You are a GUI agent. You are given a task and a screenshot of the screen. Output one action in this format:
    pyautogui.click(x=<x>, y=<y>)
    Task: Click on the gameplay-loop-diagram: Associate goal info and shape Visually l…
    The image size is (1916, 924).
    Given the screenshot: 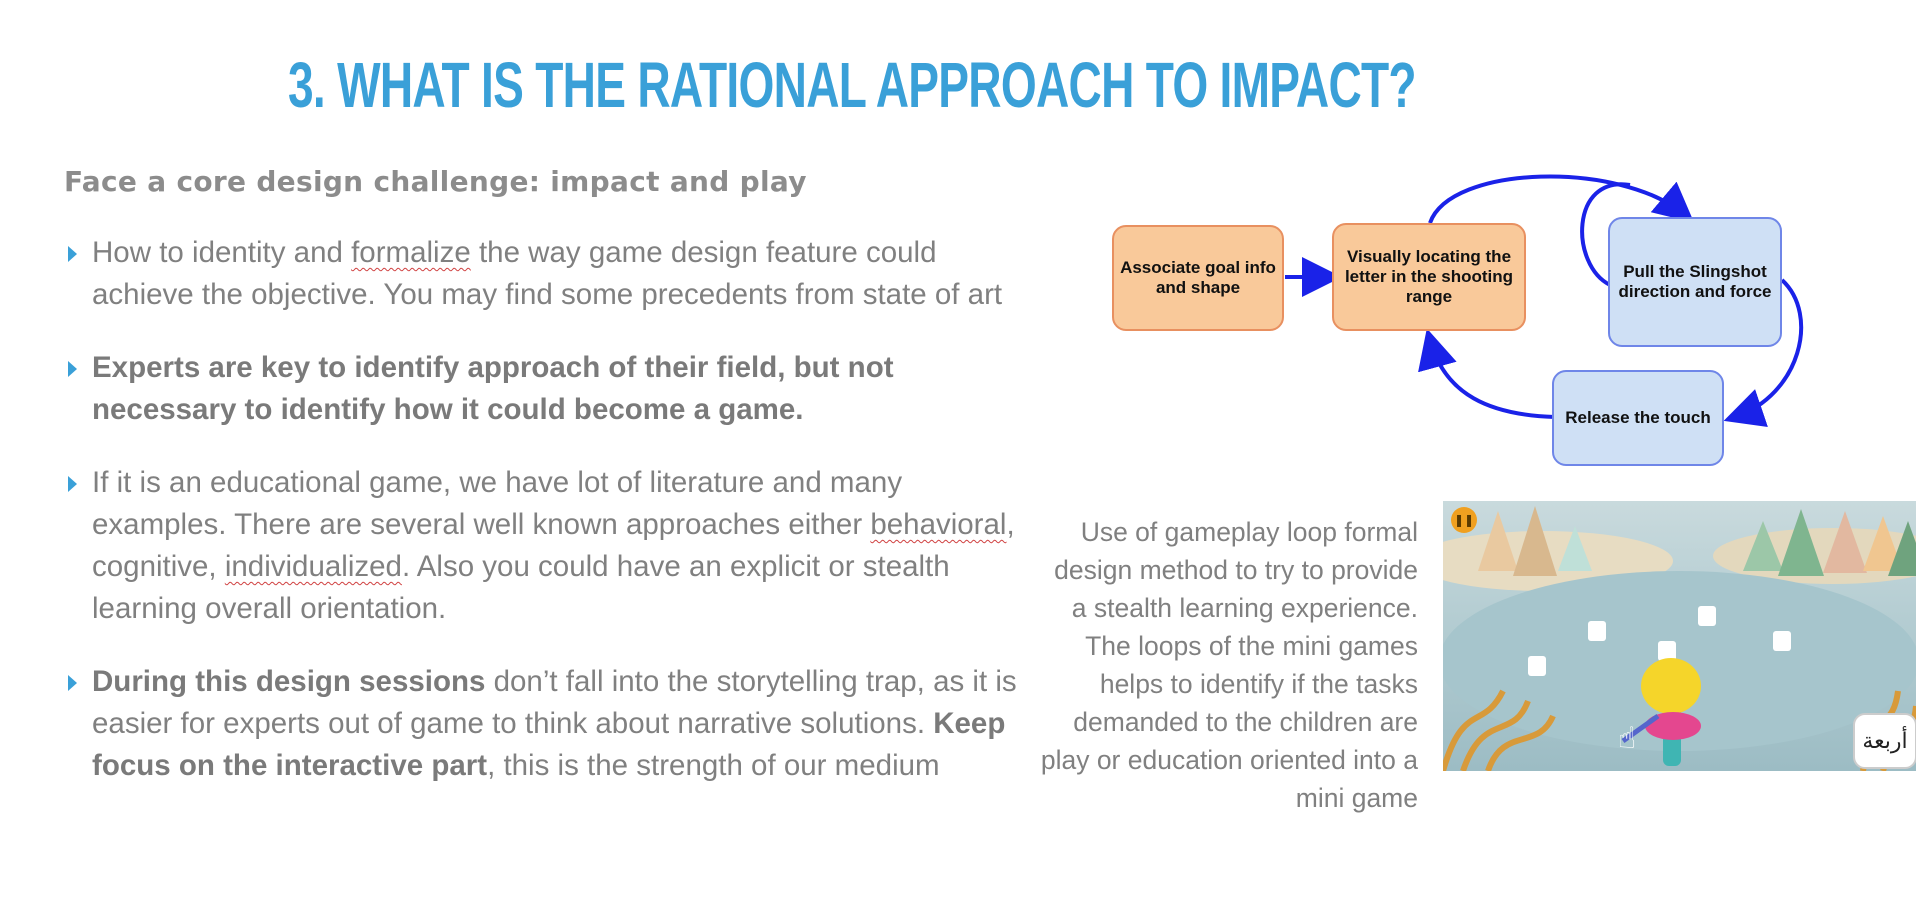 What is the action you would take?
    pyautogui.click(x=1460, y=320)
    